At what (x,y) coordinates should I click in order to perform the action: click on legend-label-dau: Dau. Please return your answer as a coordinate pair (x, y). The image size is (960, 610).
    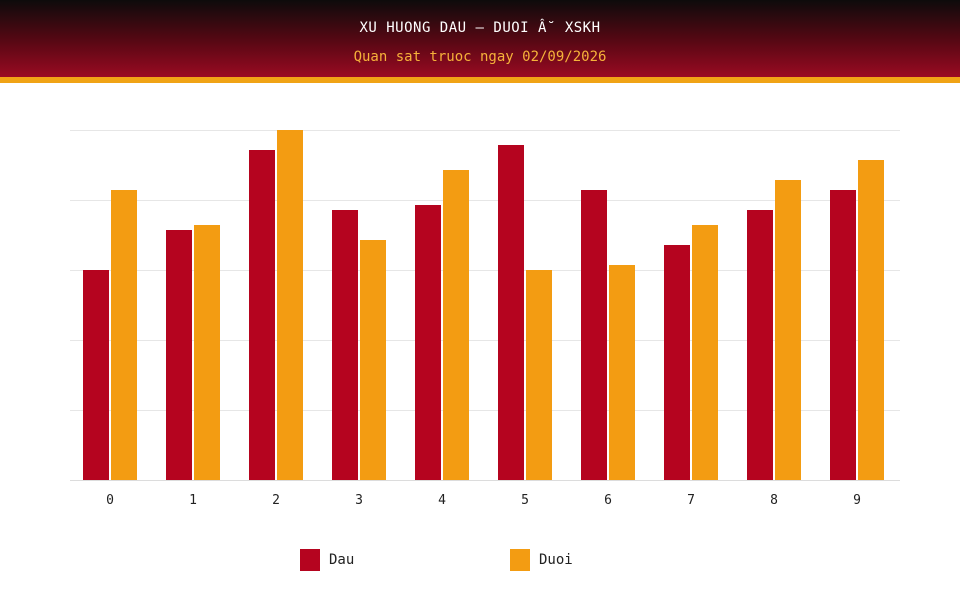
    Looking at the image, I should click on (342, 560).